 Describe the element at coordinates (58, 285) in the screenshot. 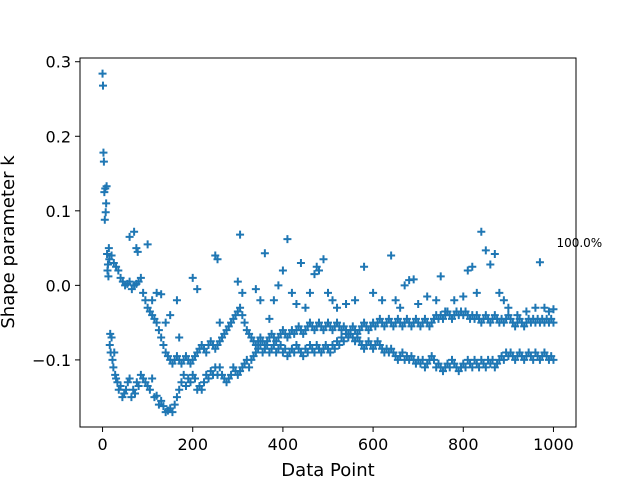

I see `y-tick-label: 0.0` at that location.